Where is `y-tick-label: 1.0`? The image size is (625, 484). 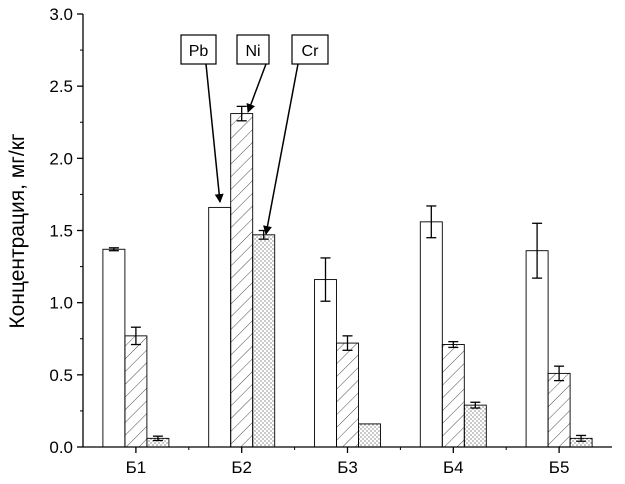
y-tick-label: 1.0 is located at coordinates (61, 303).